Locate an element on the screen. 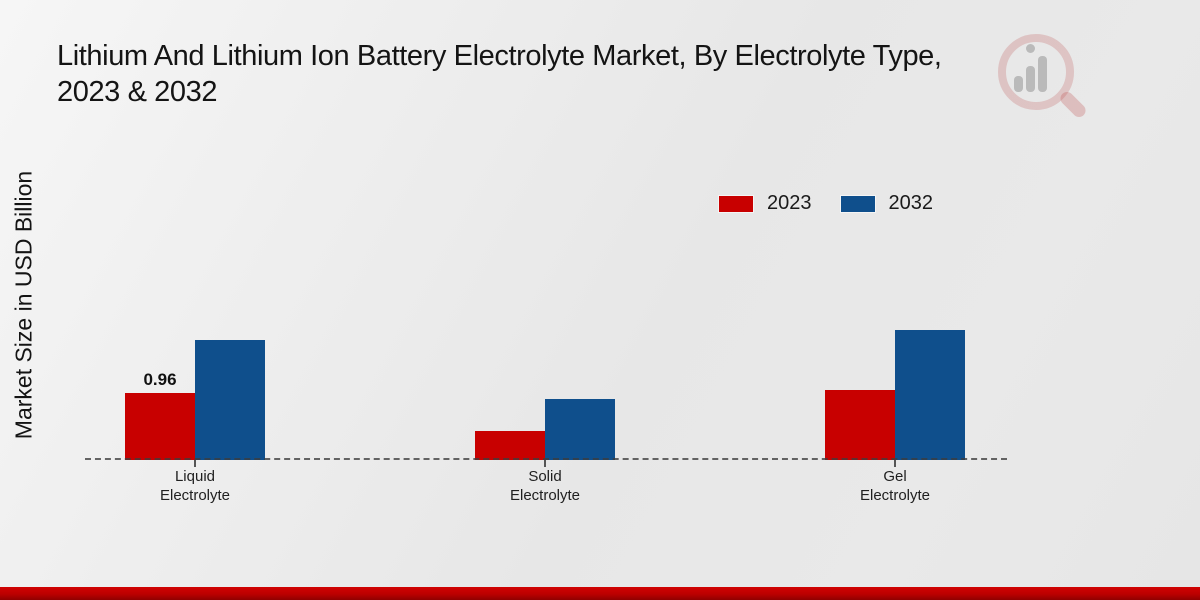 The height and width of the screenshot is (600, 1200). magnifier-logo-watermark is located at coordinates (1053, 84).